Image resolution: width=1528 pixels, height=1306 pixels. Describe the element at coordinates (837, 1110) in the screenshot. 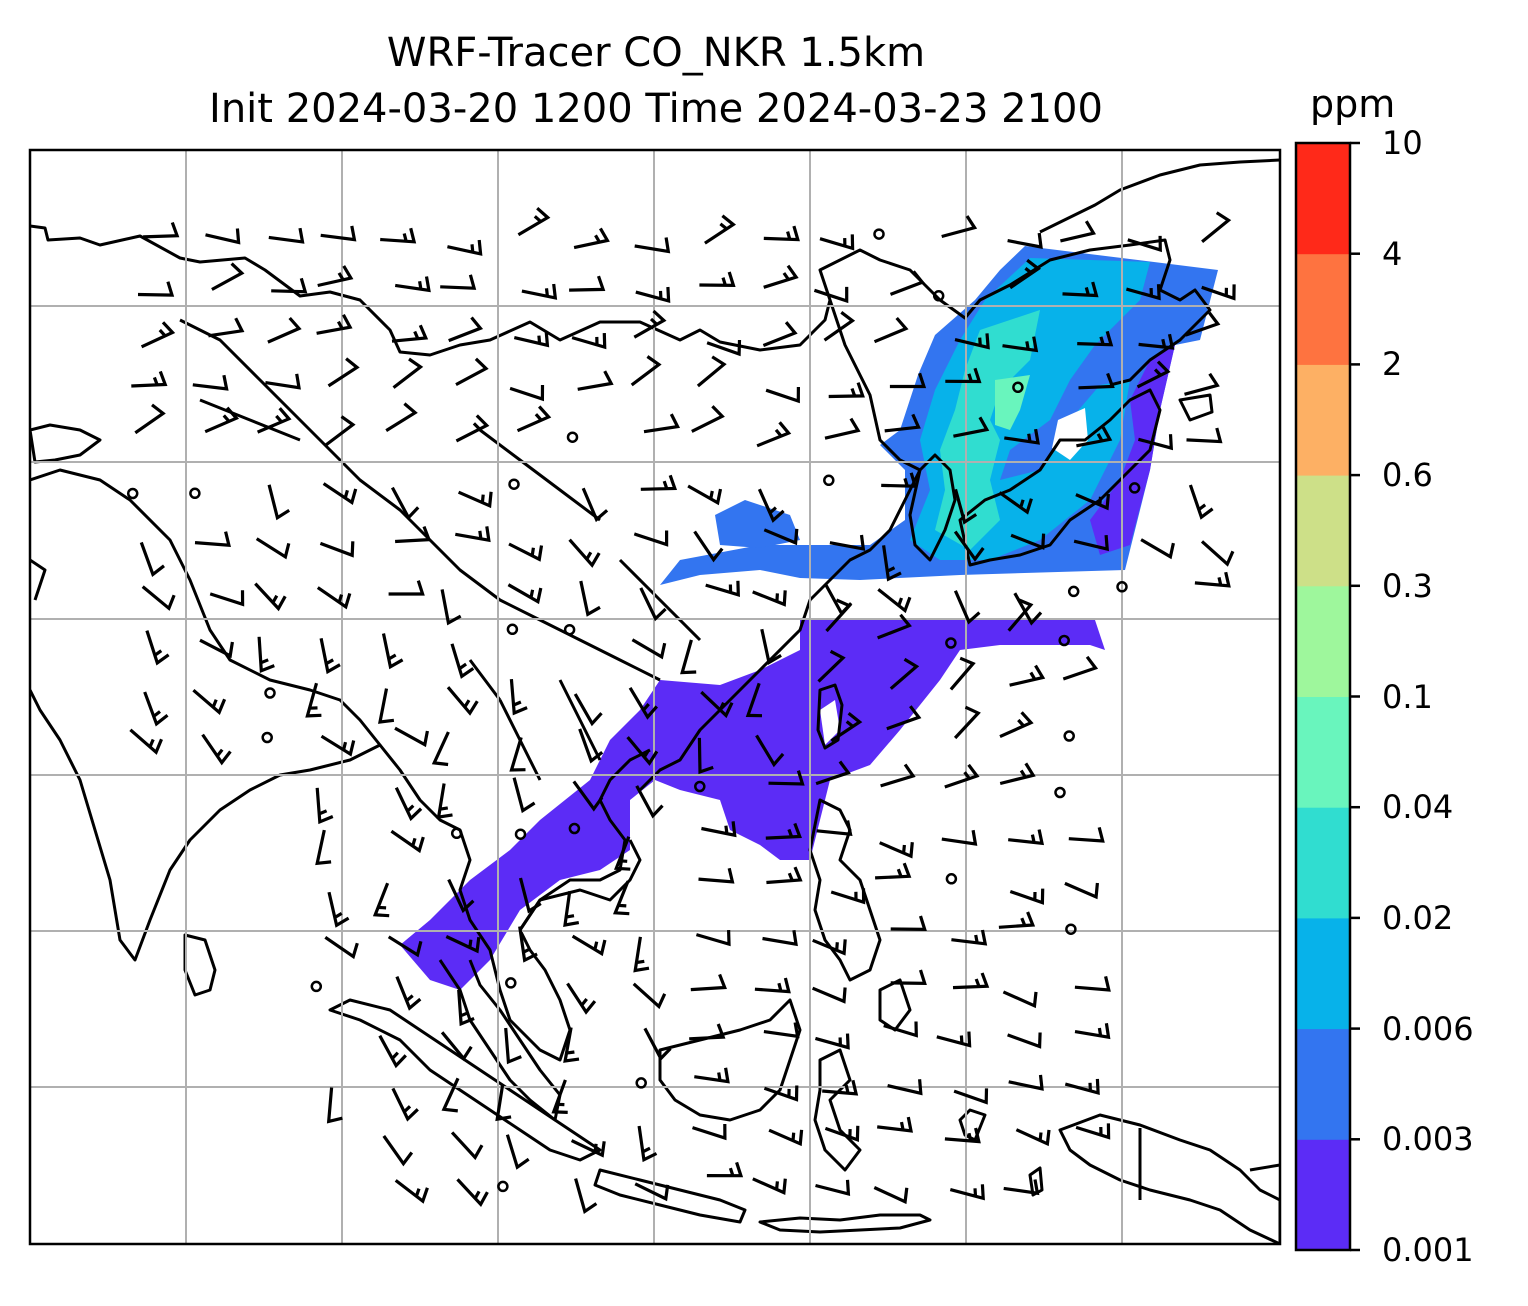

I see `coast-sulawesi` at that location.